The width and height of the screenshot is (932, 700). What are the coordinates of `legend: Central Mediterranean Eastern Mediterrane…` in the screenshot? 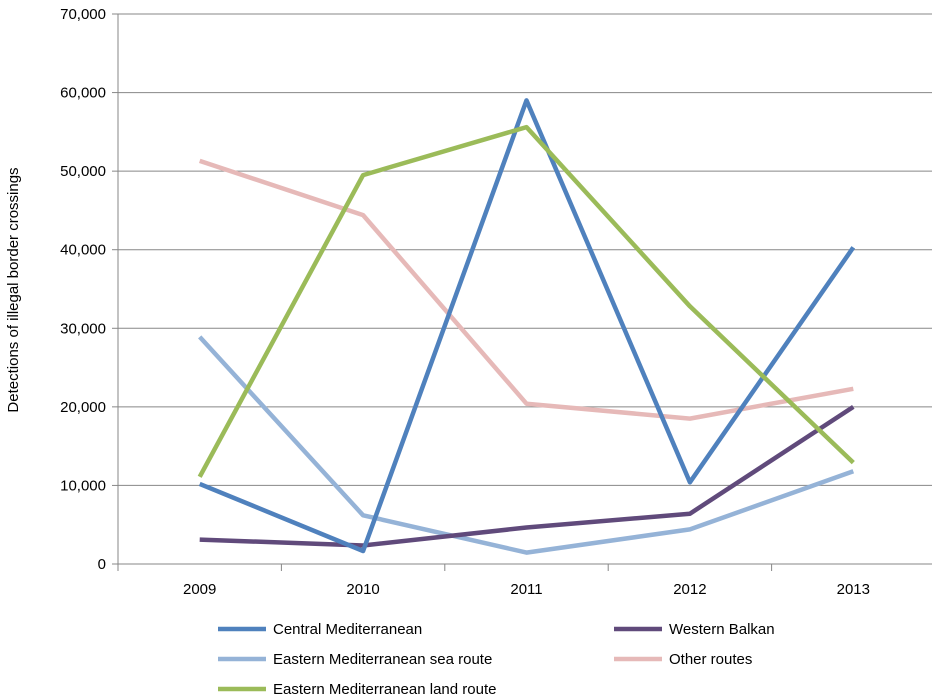 It's located at (496, 659).